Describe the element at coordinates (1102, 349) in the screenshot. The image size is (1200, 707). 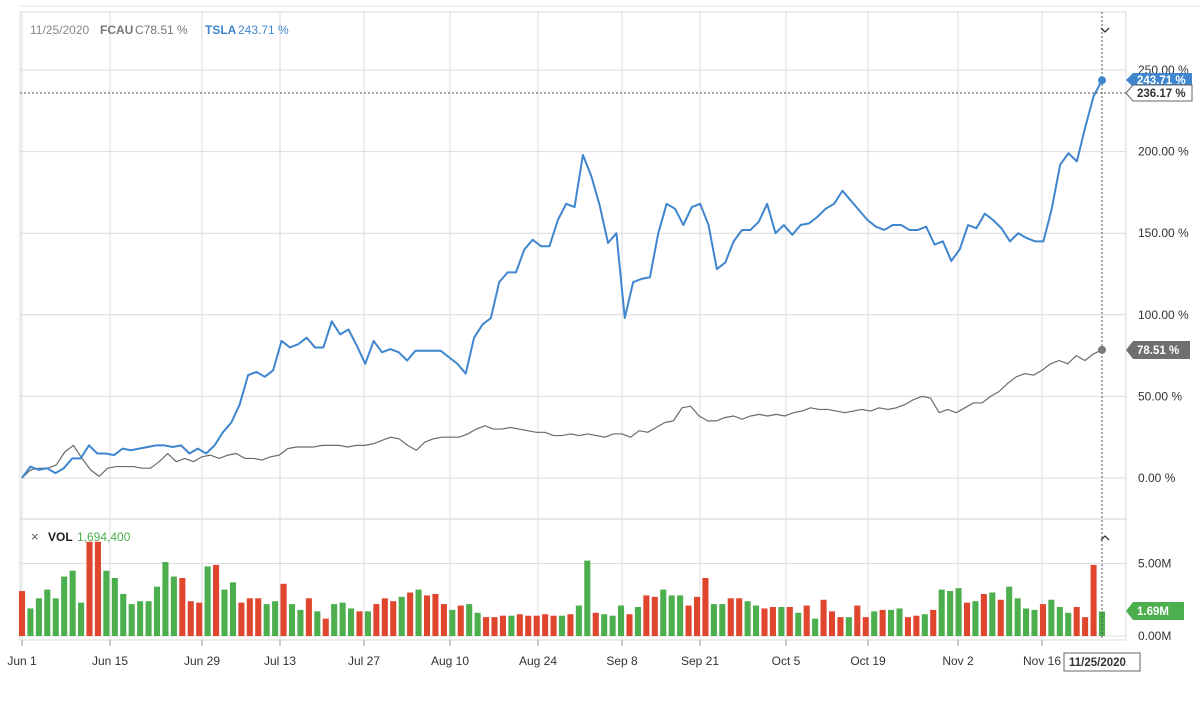
I see `fcau-last-point` at that location.